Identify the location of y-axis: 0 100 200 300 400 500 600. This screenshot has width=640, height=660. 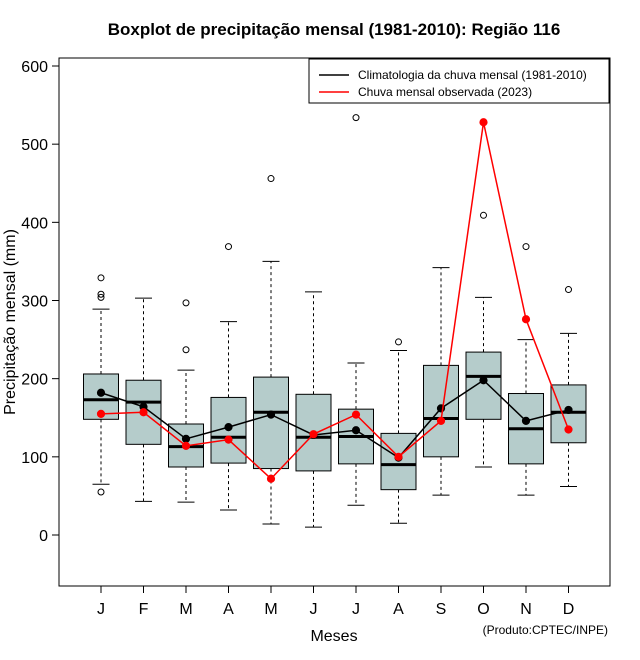
(40, 302).